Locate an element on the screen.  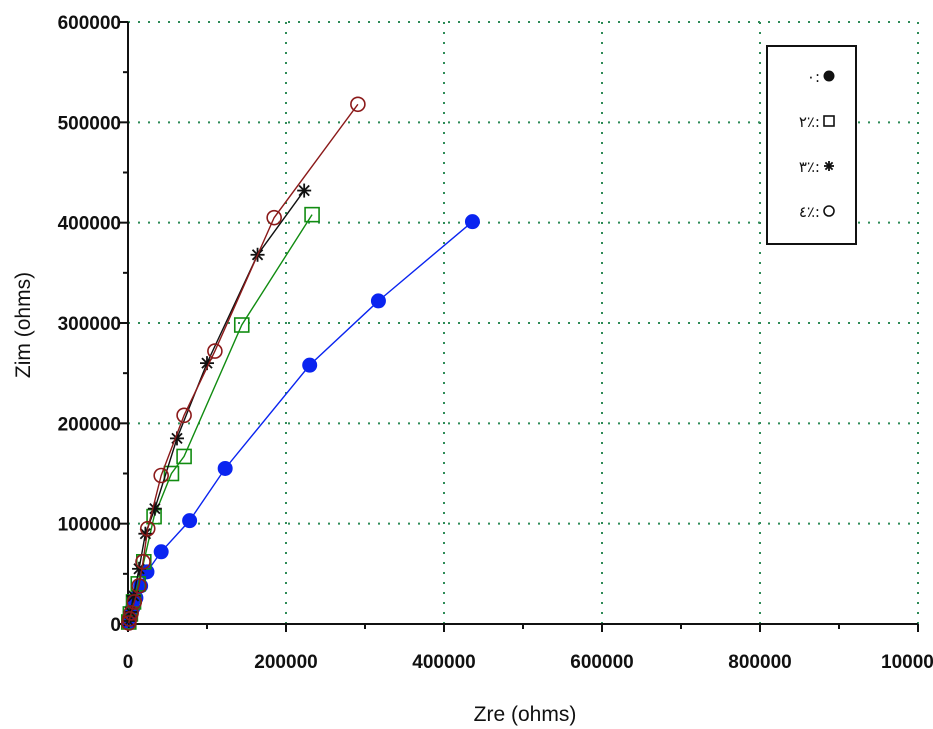
y-tick-label: 400000 is located at coordinates (89, 224).